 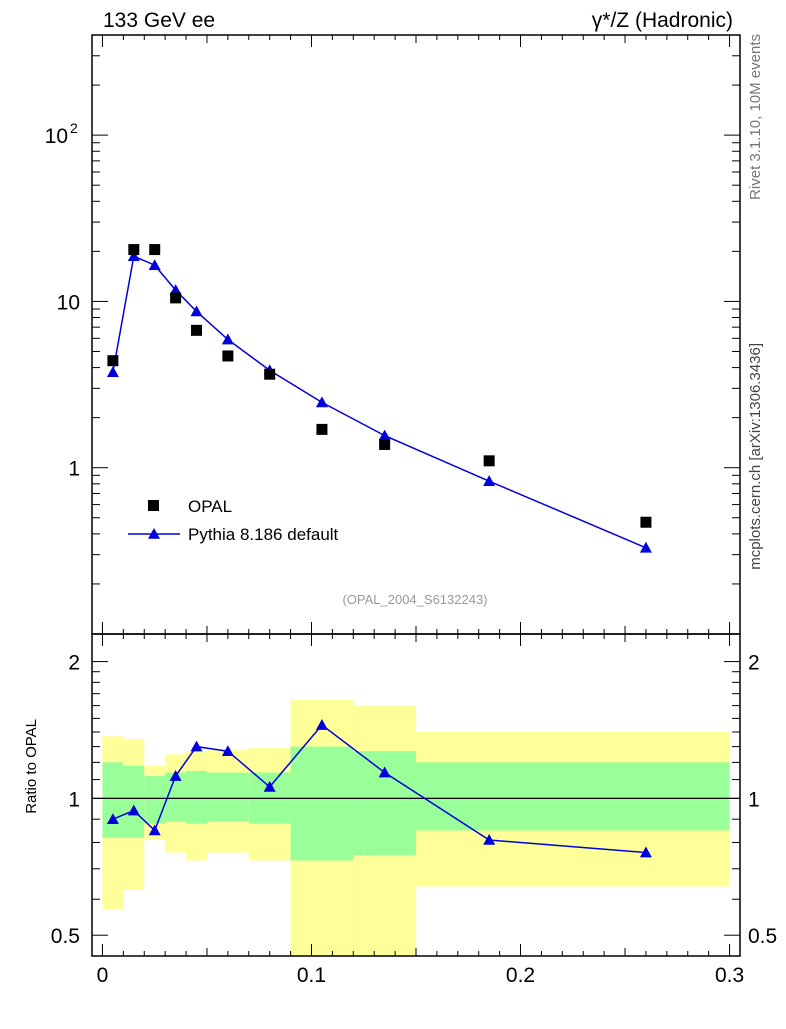 What do you see at coordinates (662, 20) in the screenshot?
I see `plot-title-right: γ*/Z (Hadronic)` at bounding box center [662, 20].